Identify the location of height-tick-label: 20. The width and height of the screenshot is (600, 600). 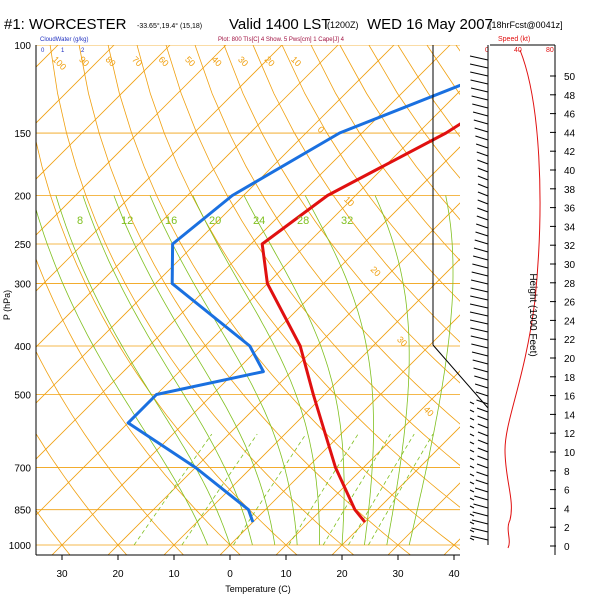
(570, 359).